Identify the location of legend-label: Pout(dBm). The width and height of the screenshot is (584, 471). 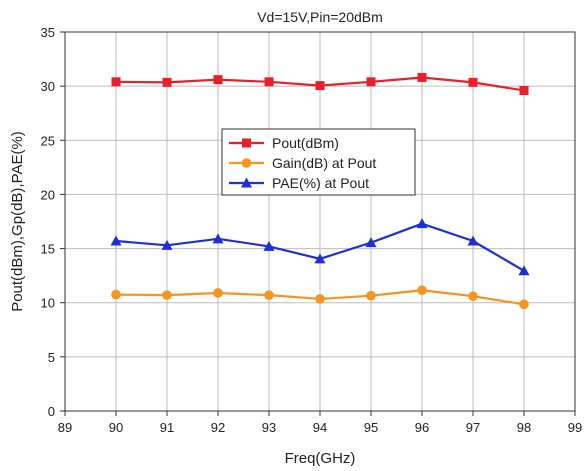
(305, 143).